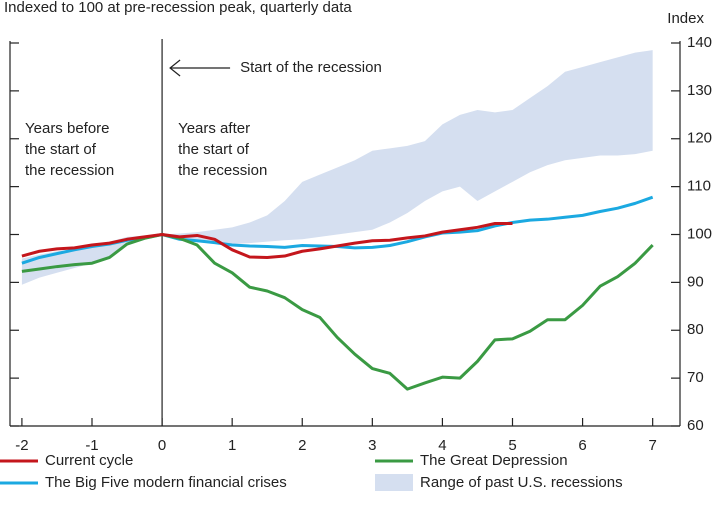  I want to click on y-tick-label: 110, so click(699, 186).